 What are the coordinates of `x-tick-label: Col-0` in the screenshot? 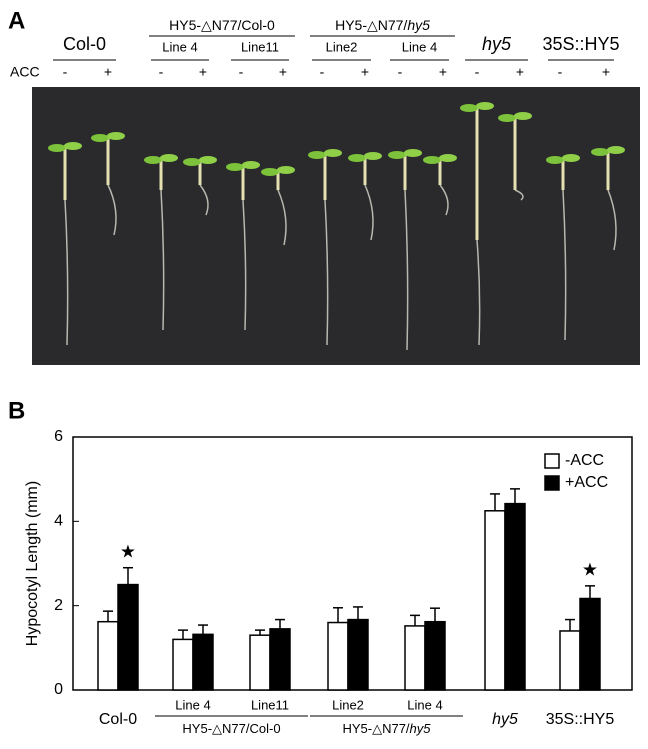 It's located at (118, 719).